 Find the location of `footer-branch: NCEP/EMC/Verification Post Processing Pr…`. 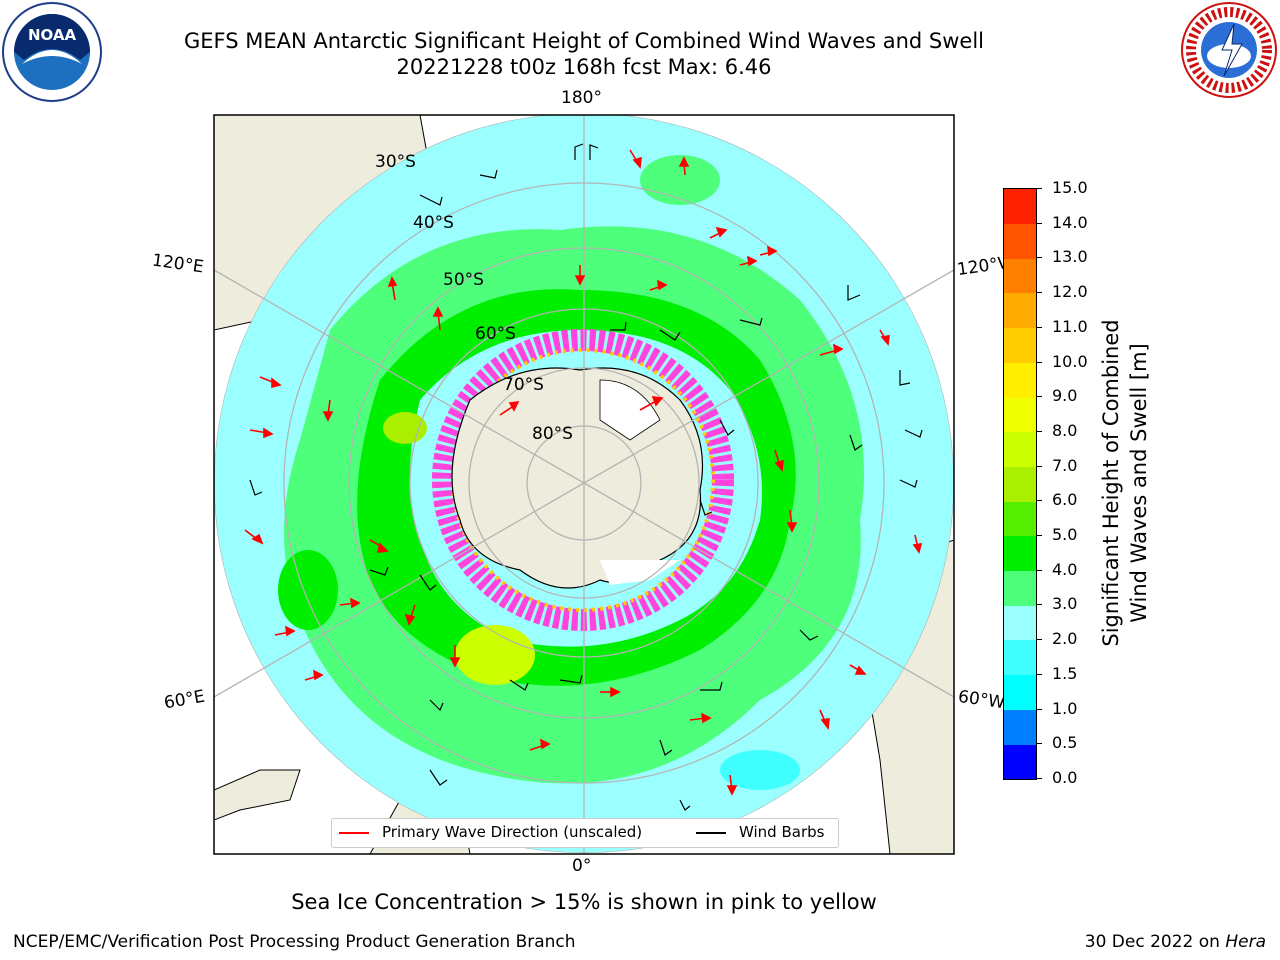

footer-branch: NCEP/EMC/Verification Post Processing Pr… is located at coordinates (294, 942).